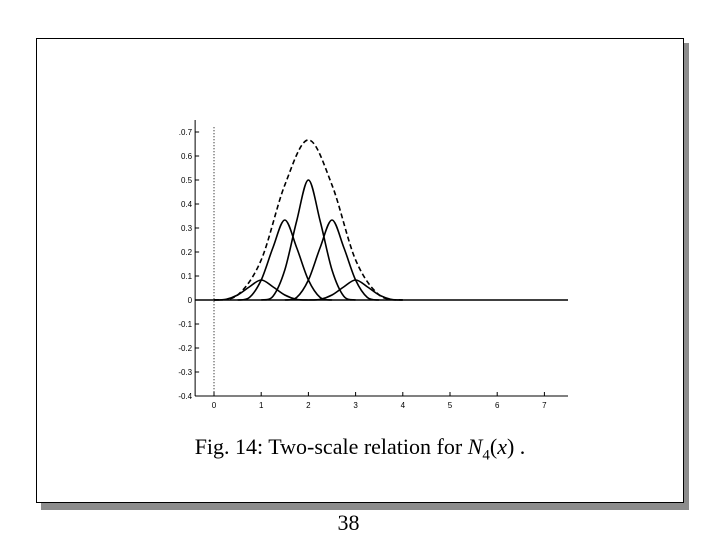 Image resolution: width=720 pixels, height=540 pixels. What do you see at coordinates (185, 372) in the screenshot?
I see `y-tick-label: -0.3` at bounding box center [185, 372].